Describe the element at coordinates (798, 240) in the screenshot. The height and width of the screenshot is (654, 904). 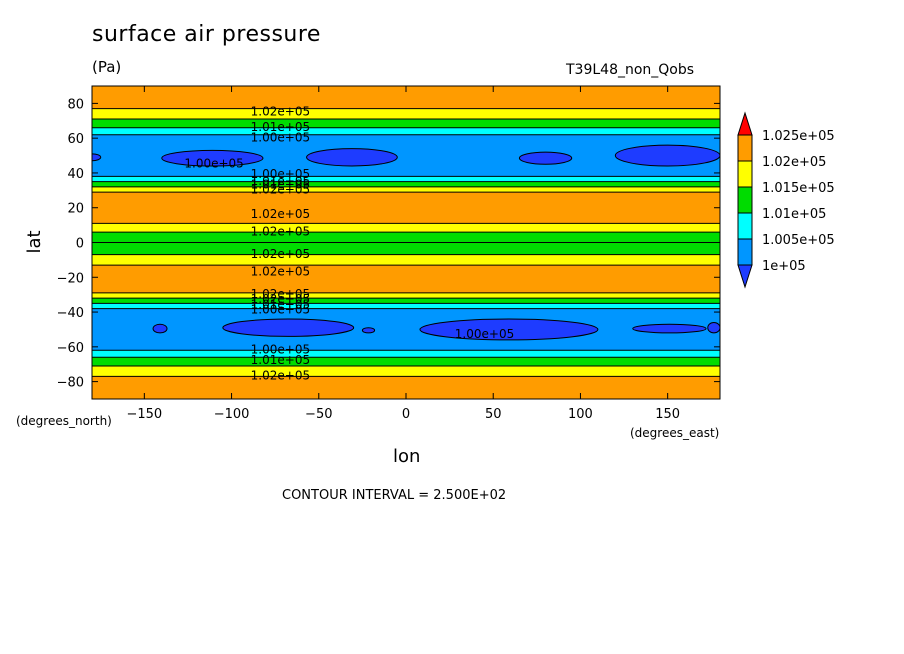
I see `colorbar-label: 1.005e+05` at that location.